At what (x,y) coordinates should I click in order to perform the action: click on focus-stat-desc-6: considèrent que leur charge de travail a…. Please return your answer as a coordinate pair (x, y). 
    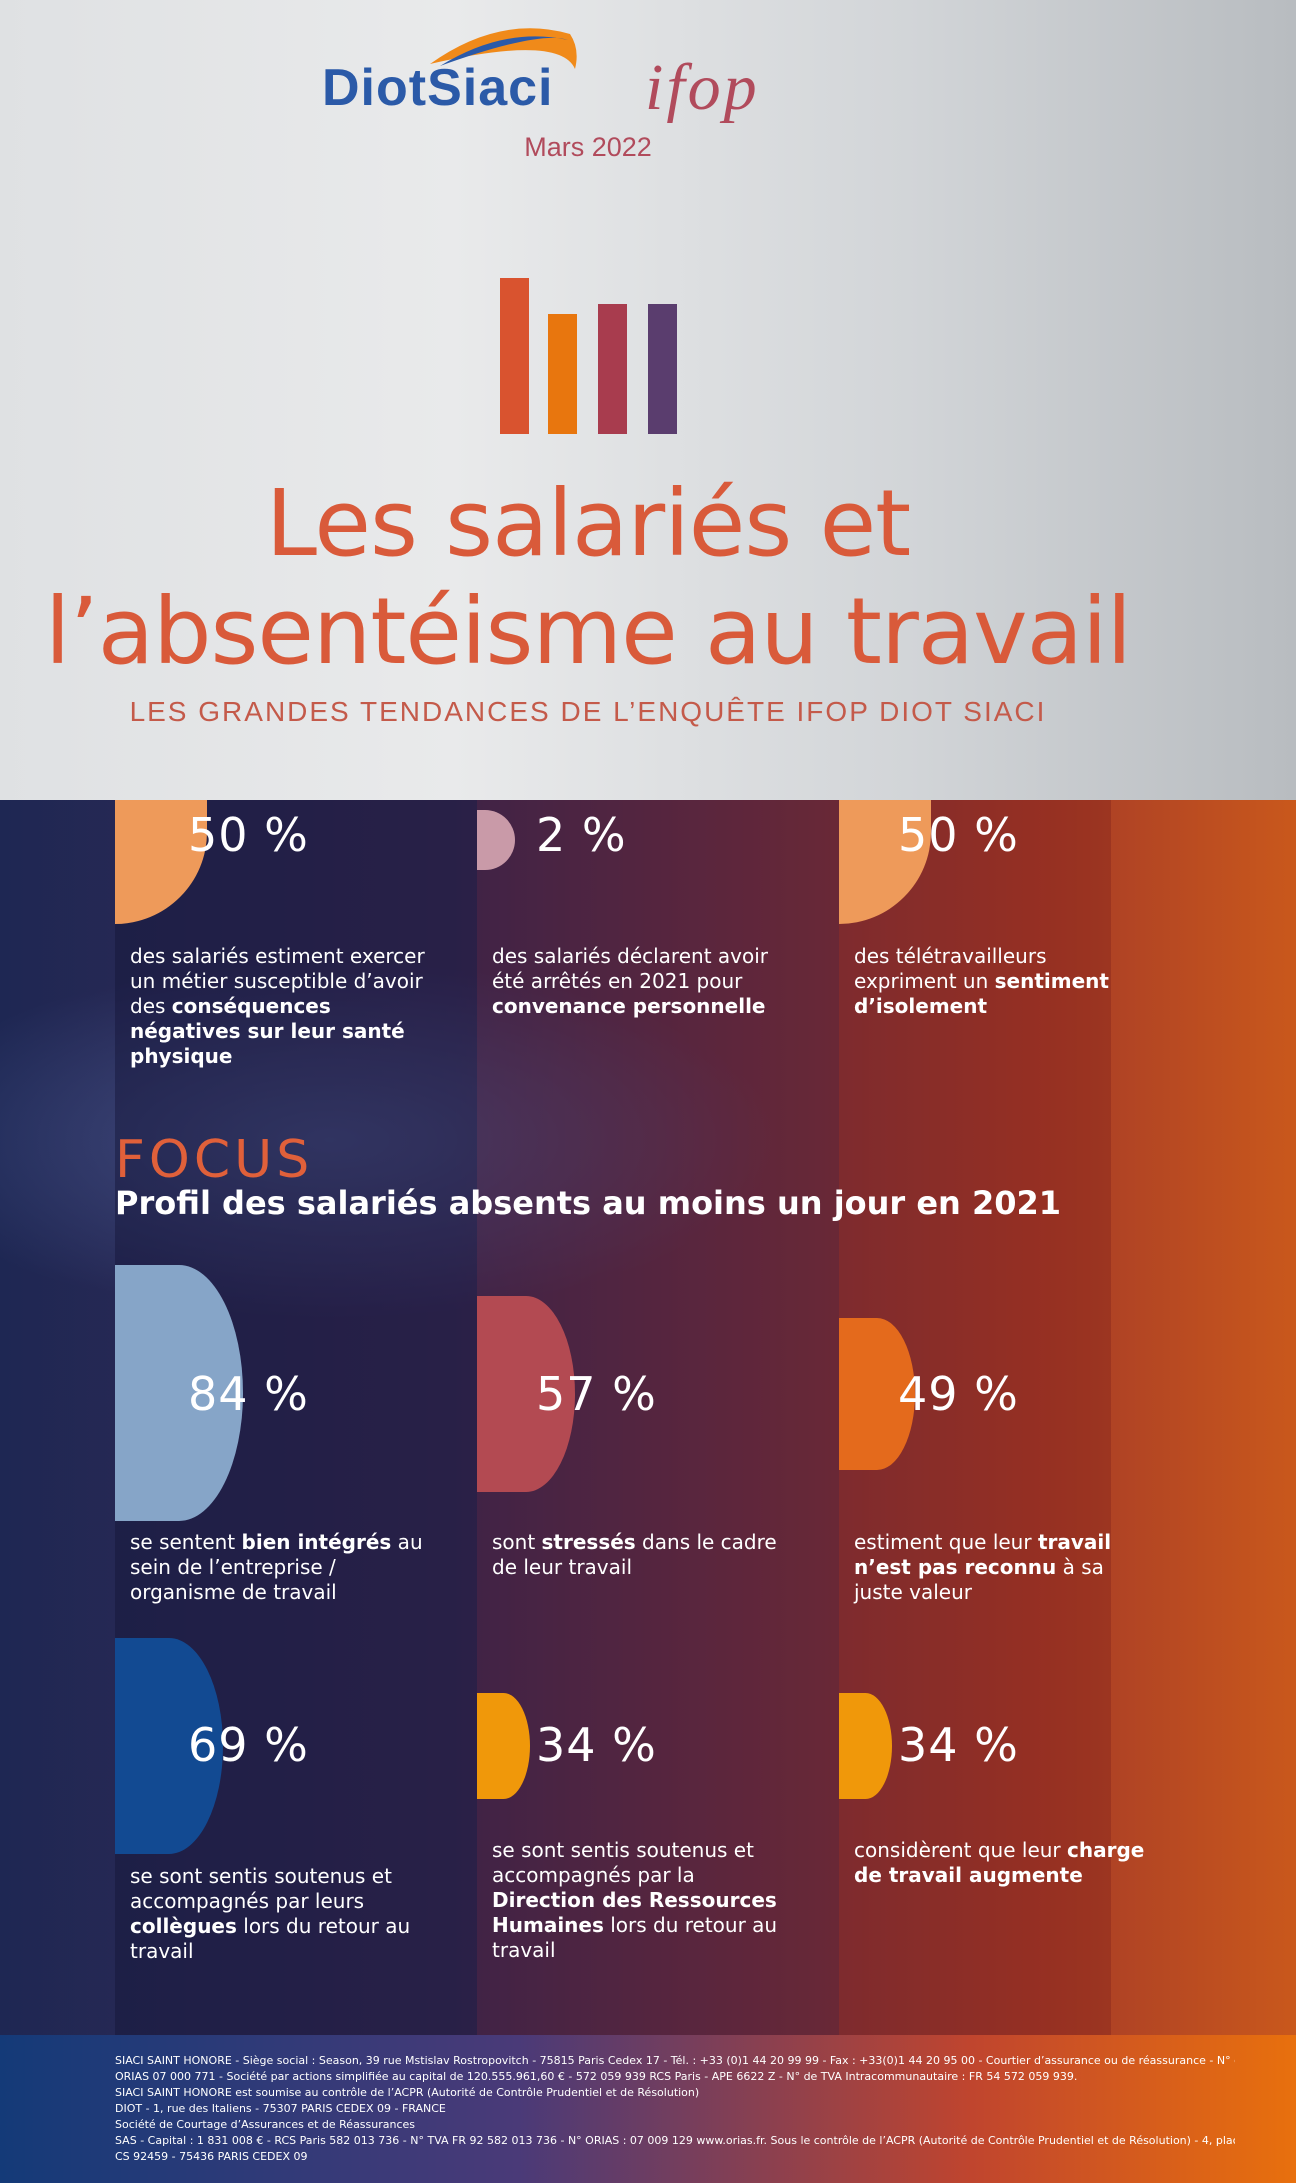
    Looking at the image, I should click on (999, 1862).